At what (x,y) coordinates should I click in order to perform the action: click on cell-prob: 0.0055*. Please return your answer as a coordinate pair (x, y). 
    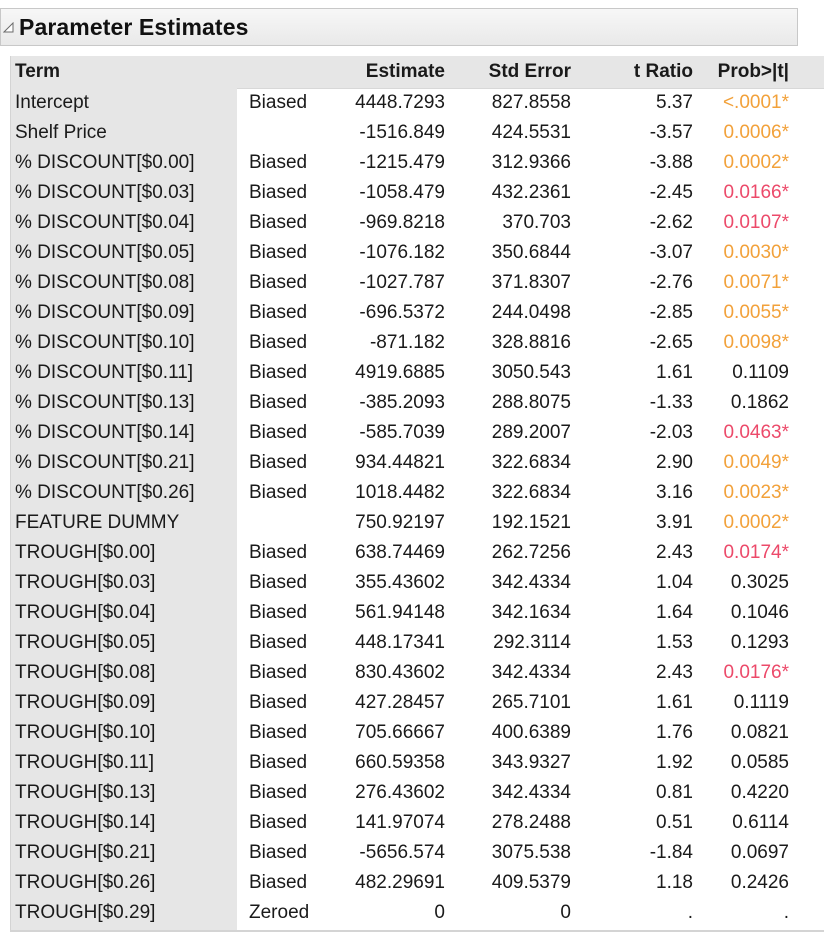
    Looking at the image, I should click on (756, 312).